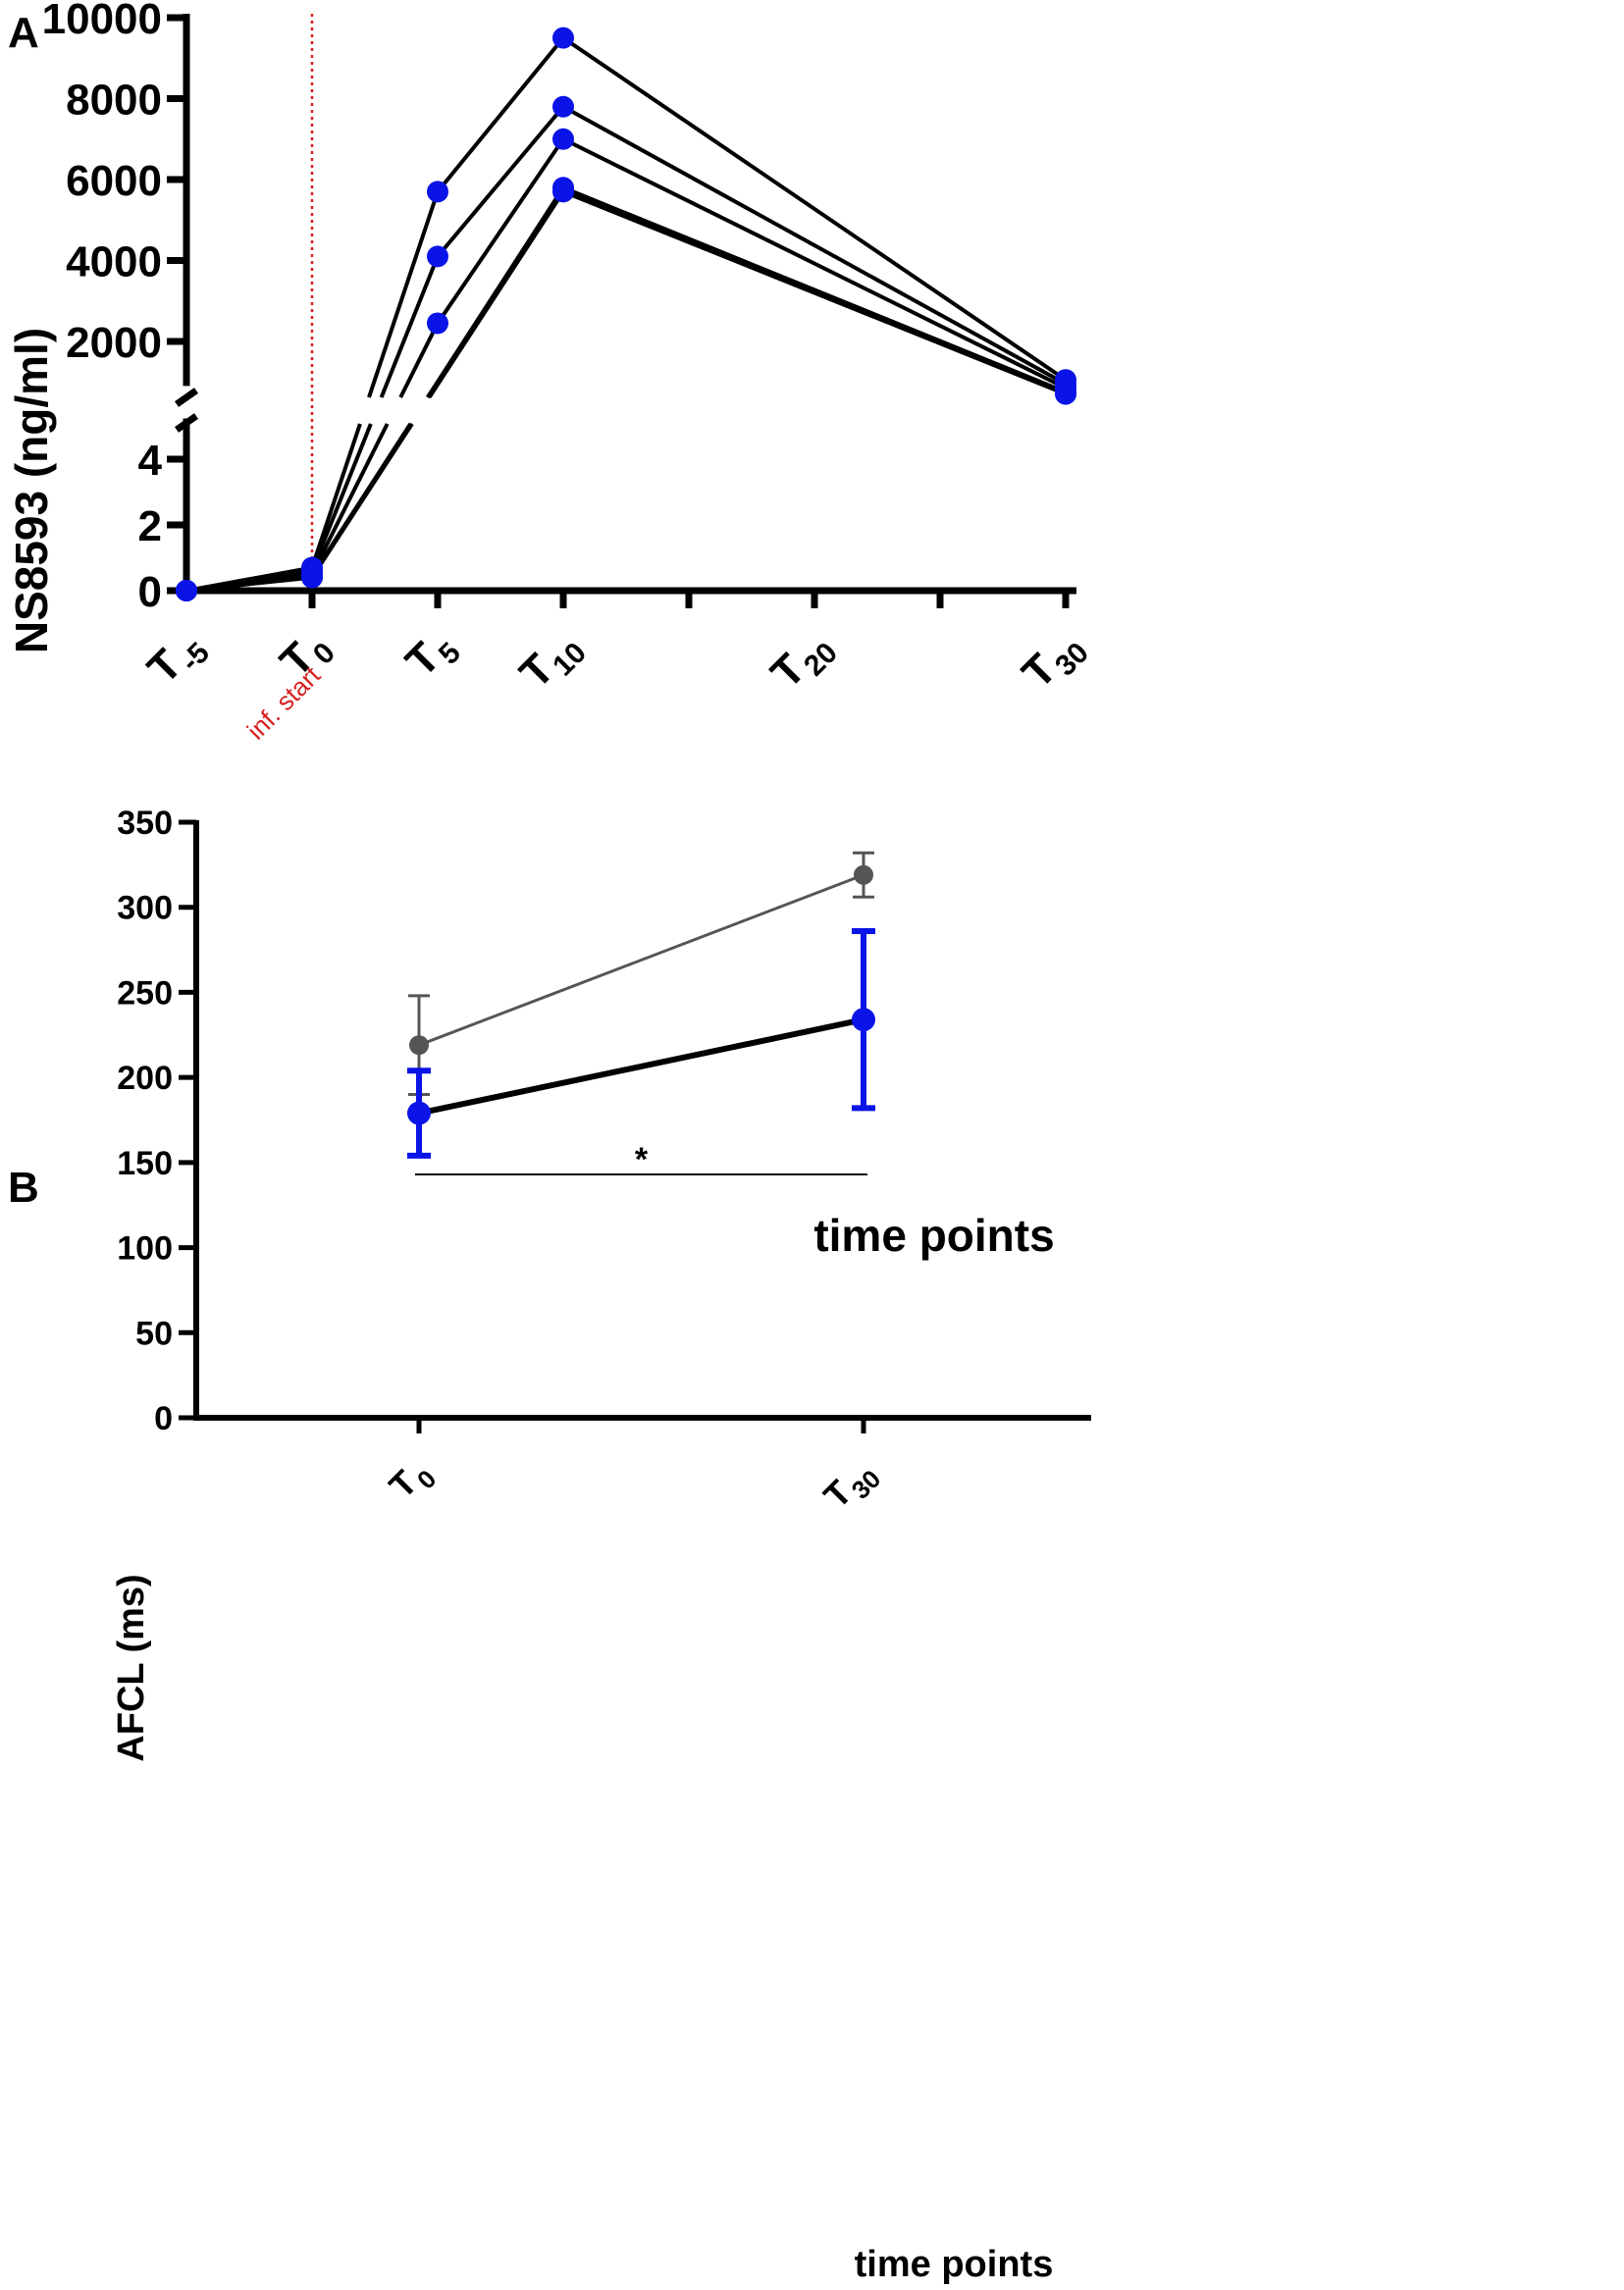  I want to click on y-tick-label: 10000, so click(102, 21).